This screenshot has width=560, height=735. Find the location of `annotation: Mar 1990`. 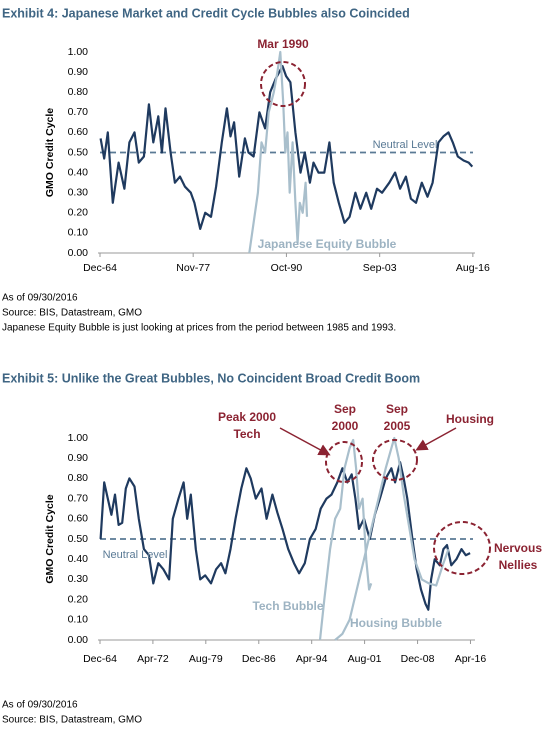

annotation: Mar 1990 is located at coordinates (283, 44).